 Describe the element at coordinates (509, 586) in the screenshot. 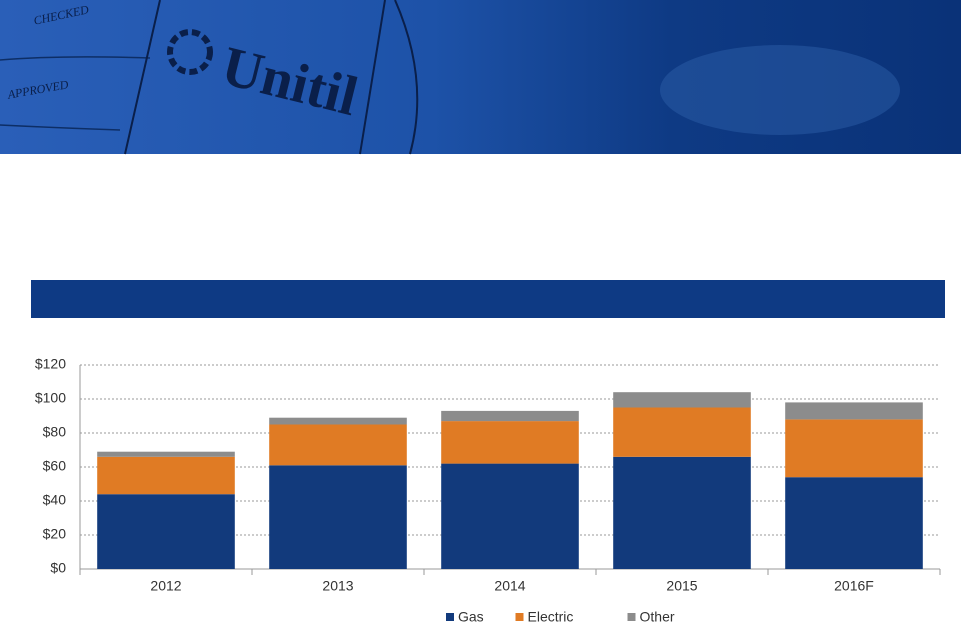

I see `x-tick-label: 2014` at that location.